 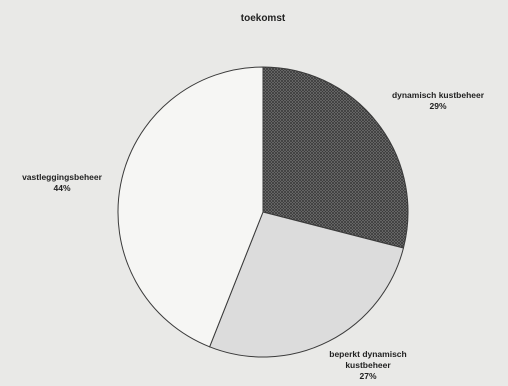 What do you see at coordinates (367, 354) in the screenshot?
I see `slice-name-label: beperkt dynamisch` at bounding box center [367, 354].